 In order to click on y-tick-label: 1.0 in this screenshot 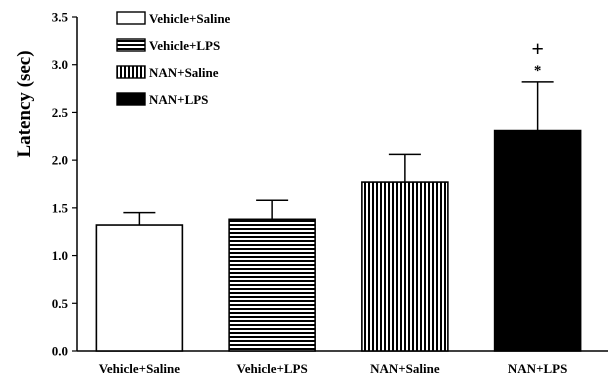, I will do `click(60, 255)`.